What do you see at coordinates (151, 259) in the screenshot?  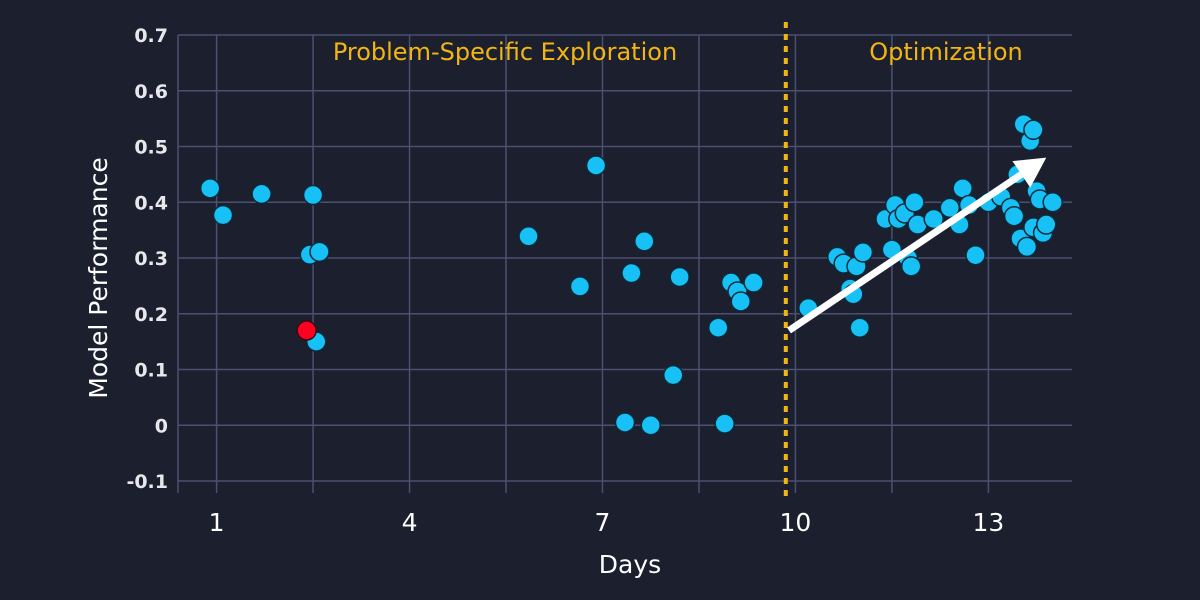 I see `y-tick-label: 0.3` at bounding box center [151, 259].